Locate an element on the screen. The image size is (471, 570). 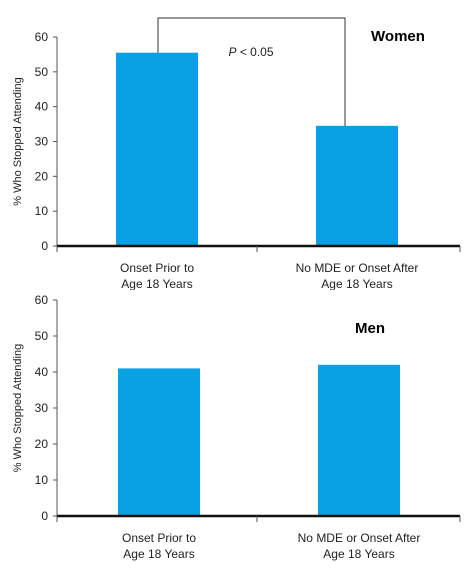
men-title: Men is located at coordinates (370, 328).